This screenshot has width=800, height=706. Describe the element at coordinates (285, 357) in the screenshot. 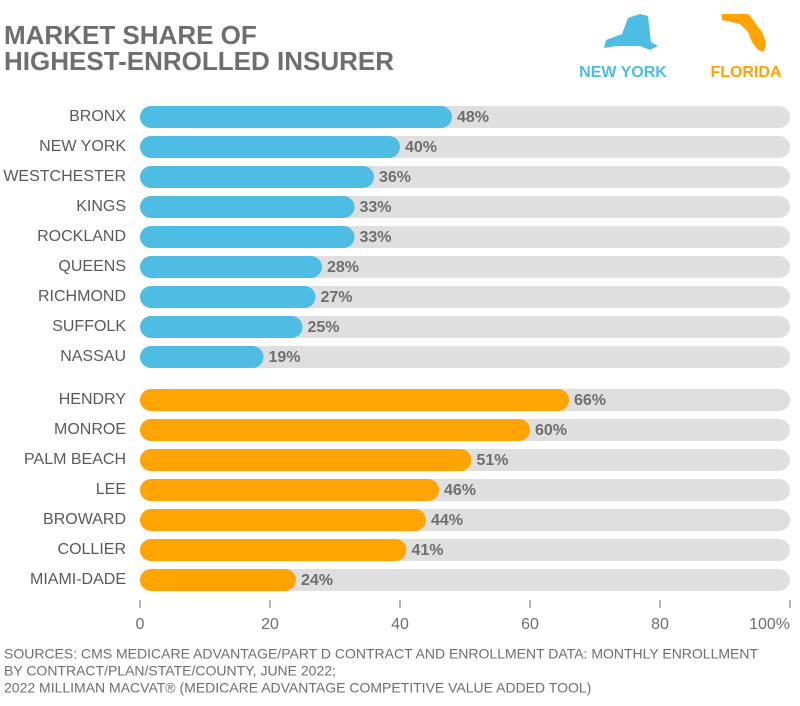

I see `value-label: 19%` at that location.